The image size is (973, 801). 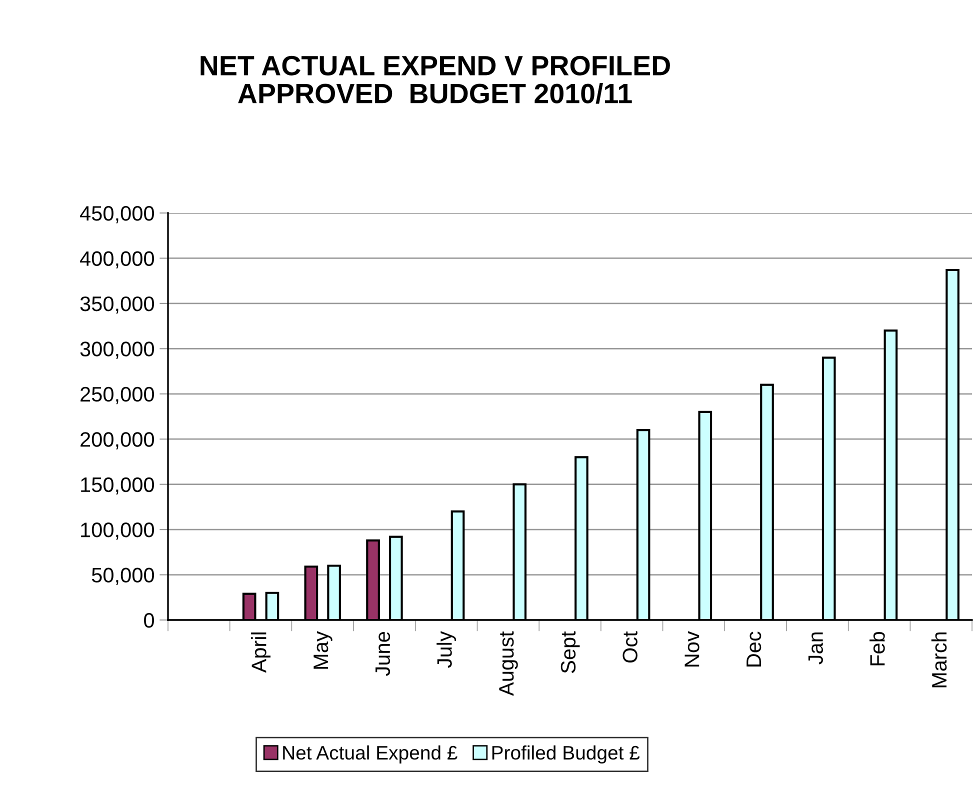 I want to click on x-tick-label: June, so click(x=383, y=654).